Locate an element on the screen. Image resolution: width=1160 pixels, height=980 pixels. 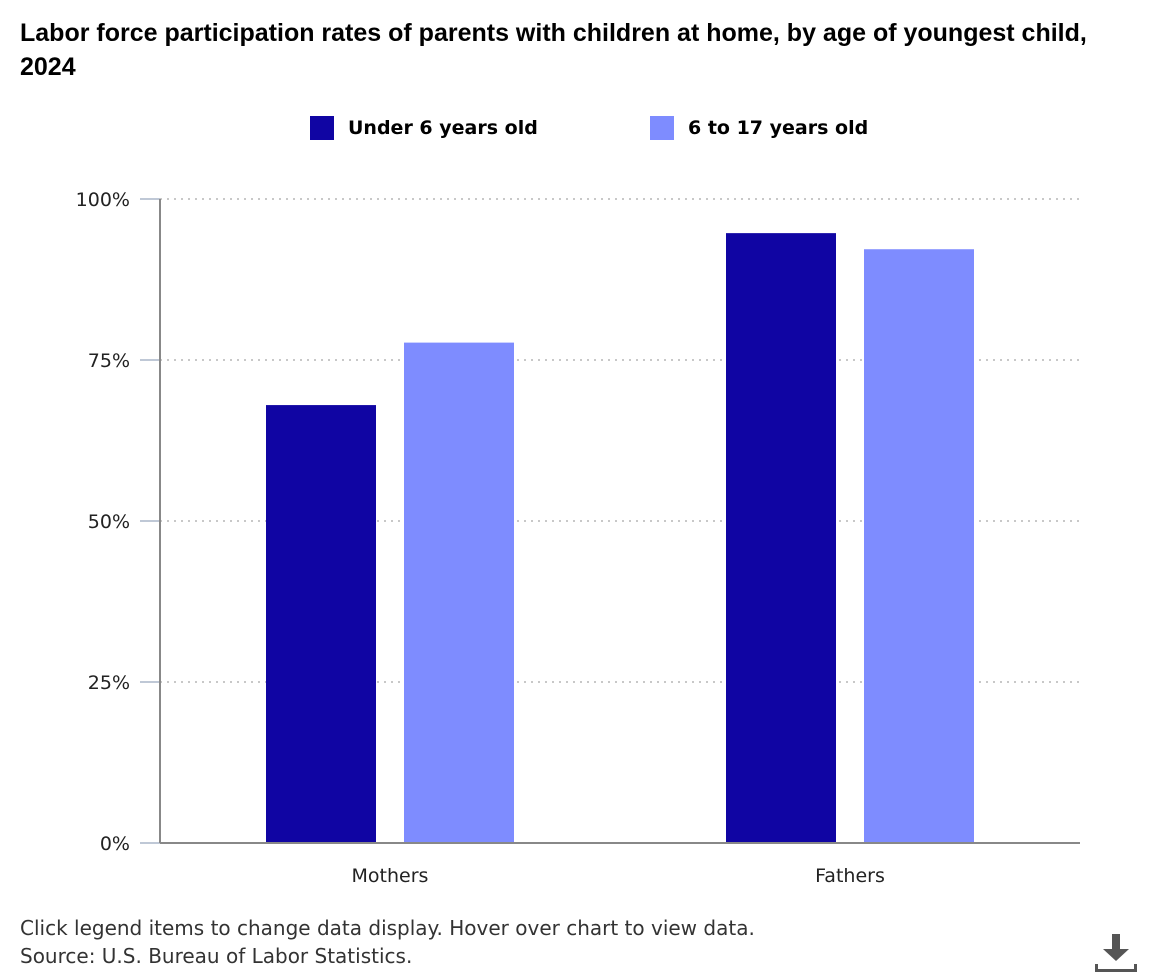
legend-label-6-to-17: 6 to 17 years old is located at coordinates (778, 128).